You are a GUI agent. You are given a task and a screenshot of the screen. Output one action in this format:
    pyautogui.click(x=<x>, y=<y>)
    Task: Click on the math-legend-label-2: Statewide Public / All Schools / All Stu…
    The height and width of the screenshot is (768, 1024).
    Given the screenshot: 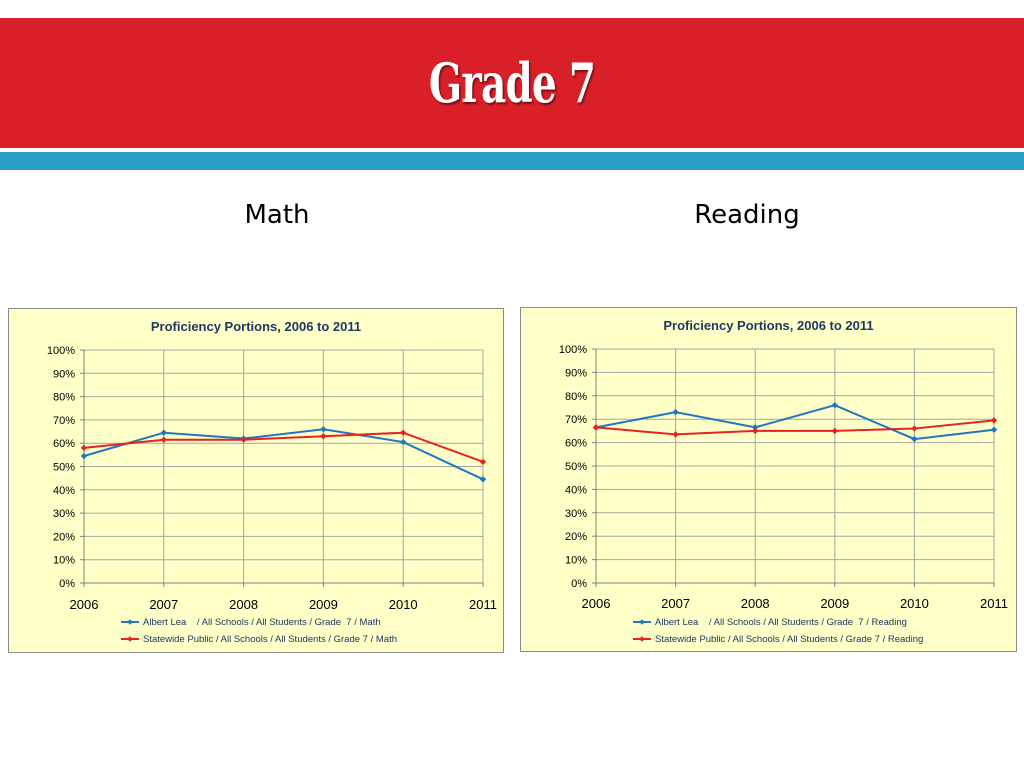 What is the action you would take?
    pyautogui.click(x=270, y=639)
    